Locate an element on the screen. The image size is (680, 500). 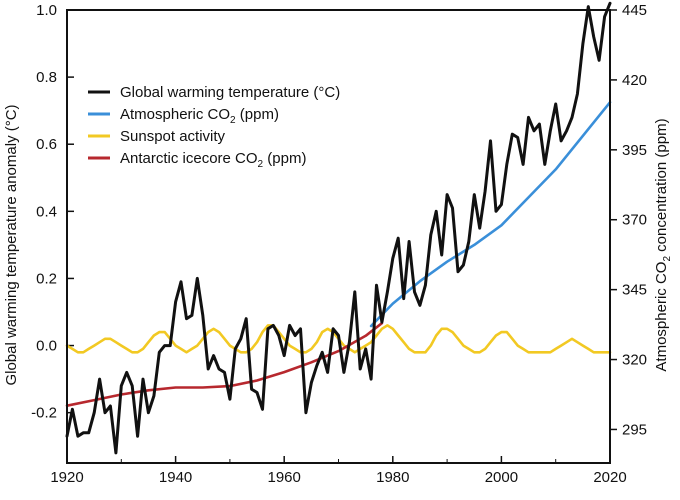
legend-label-sunspot: Sunspot activity is located at coordinates (173, 136).